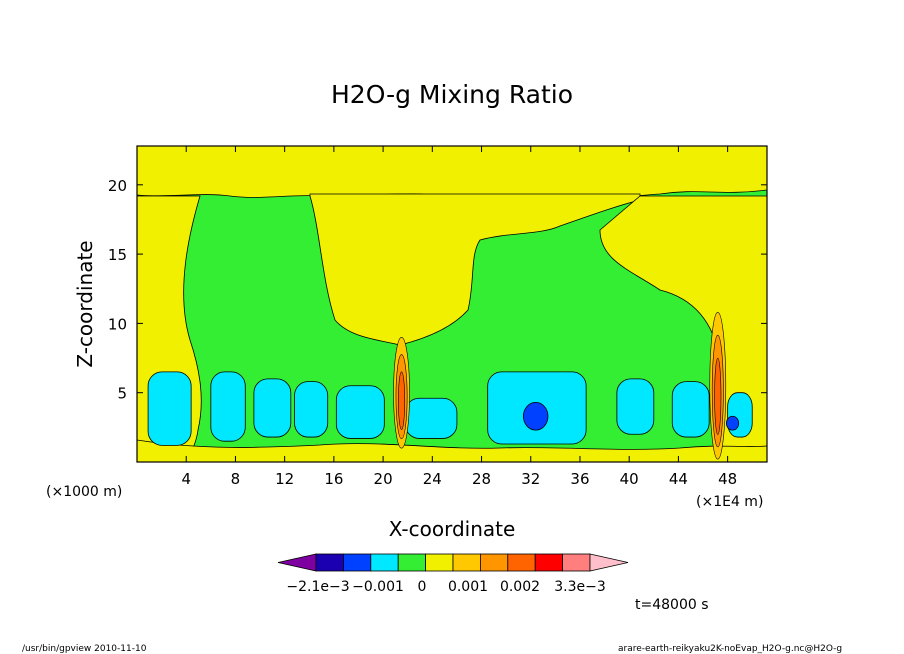 The image size is (904, 654). I want to click on x-unit-left: (×1000 m), so click(84, 492).